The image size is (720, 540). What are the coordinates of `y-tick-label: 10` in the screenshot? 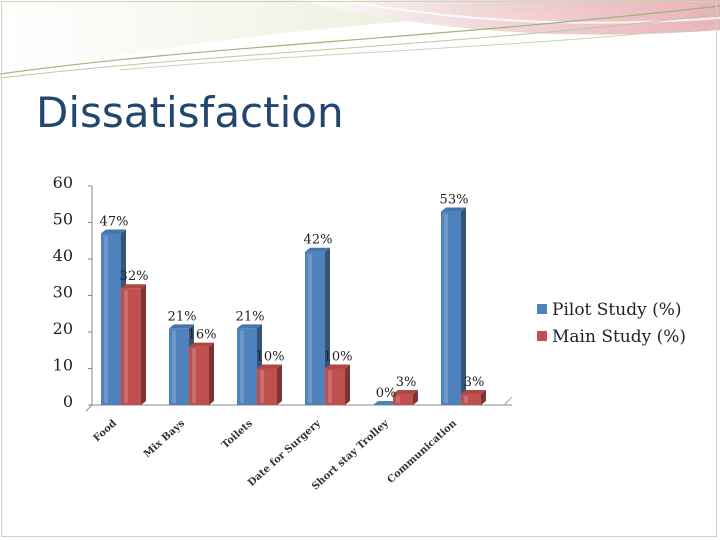 It's located at (63, 365).